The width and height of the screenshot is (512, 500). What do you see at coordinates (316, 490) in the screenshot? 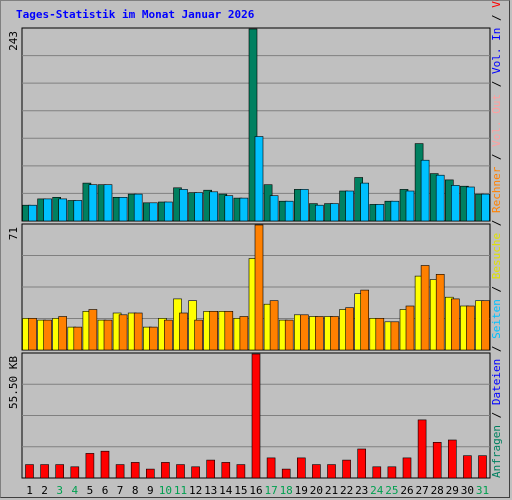
I see `x-tick-label-20: 20` at bounding box center [316, 490].